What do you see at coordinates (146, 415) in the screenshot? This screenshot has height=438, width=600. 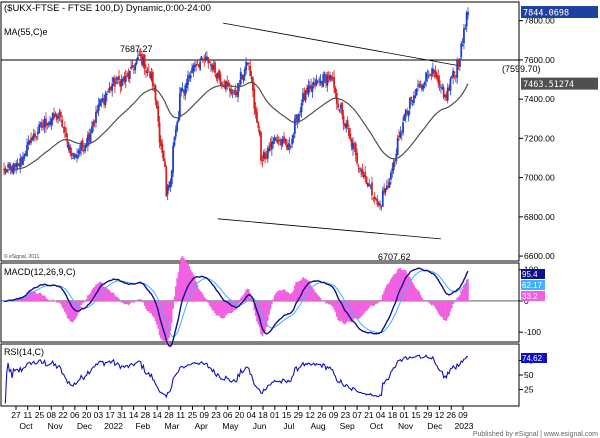 I see `x-day-label-11: 28` at bounding box center [146, 415].